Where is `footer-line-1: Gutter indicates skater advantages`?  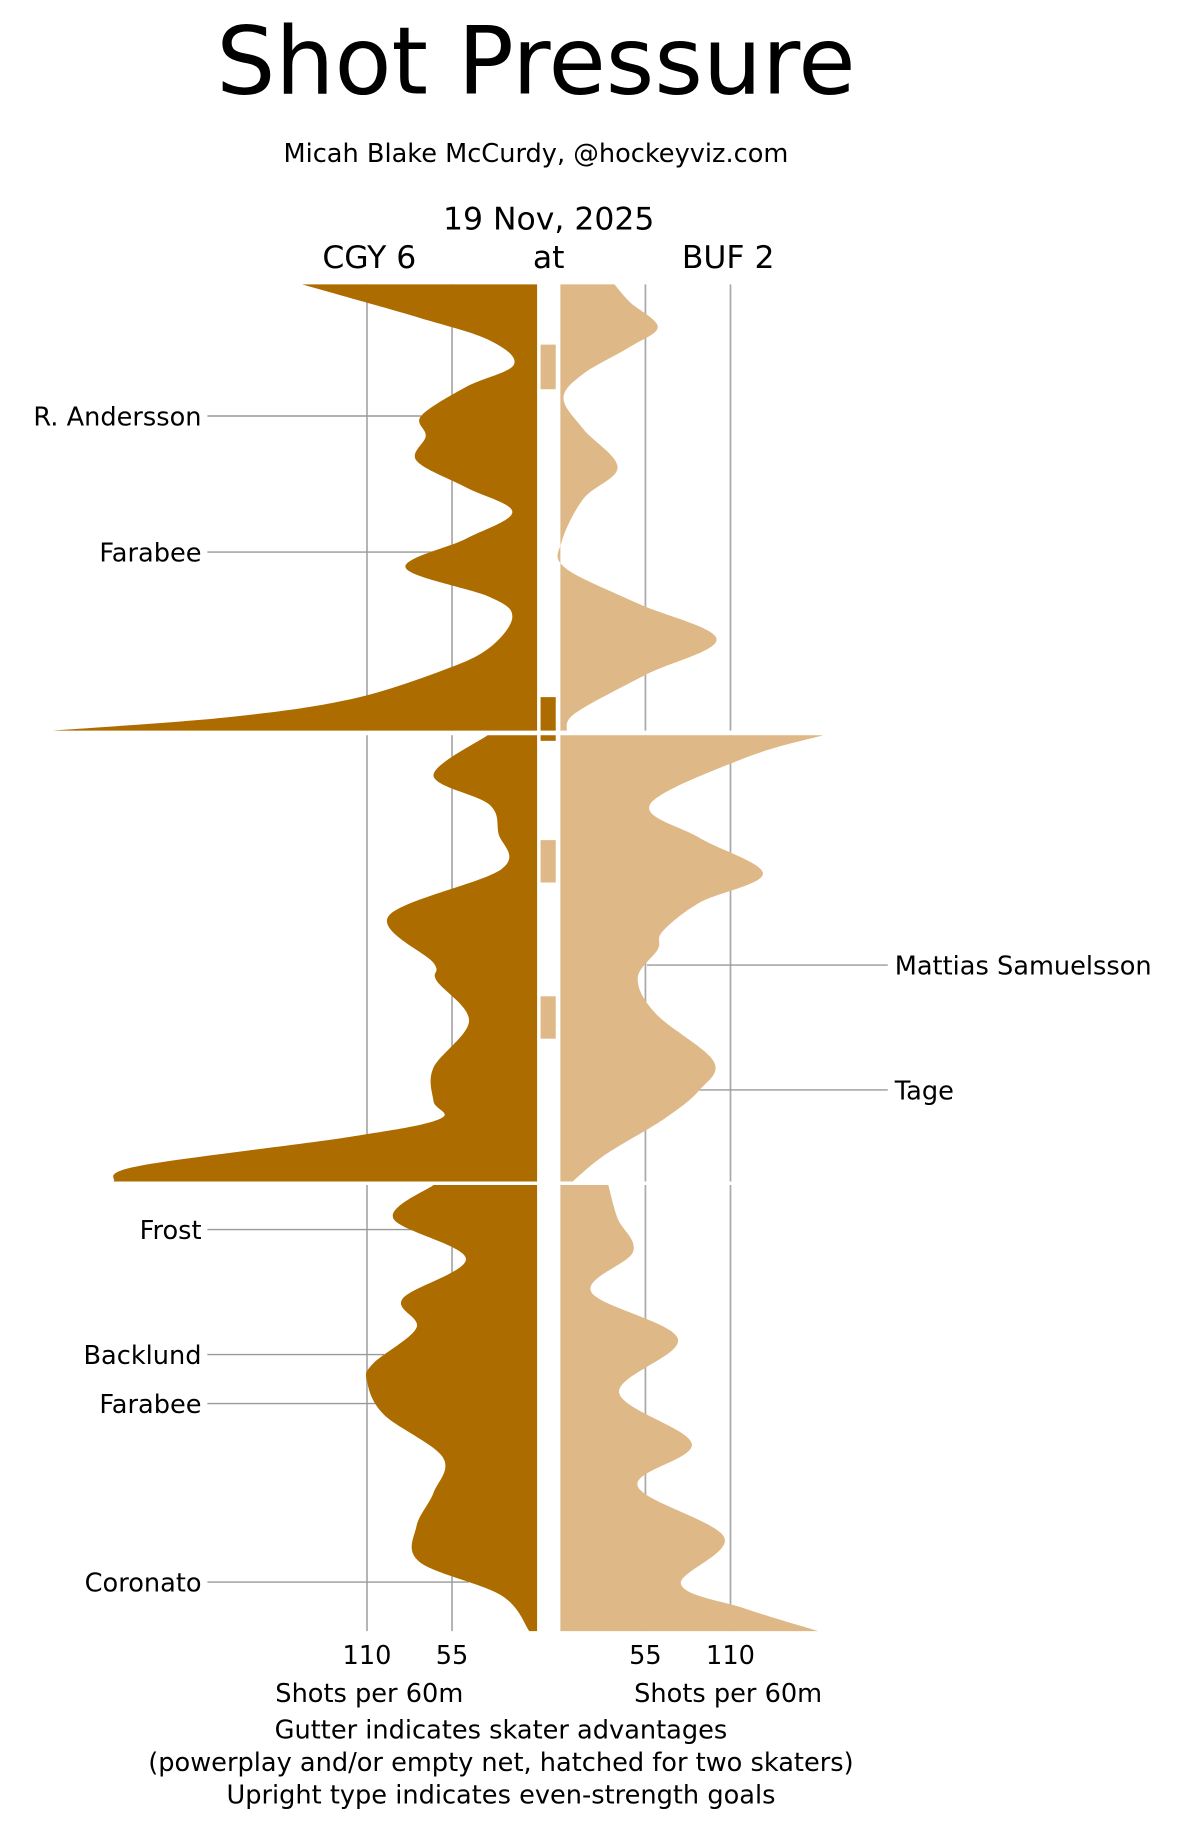 footer-line-1: Gutter indicates skater advantages is located at coordinates (501, 1730).